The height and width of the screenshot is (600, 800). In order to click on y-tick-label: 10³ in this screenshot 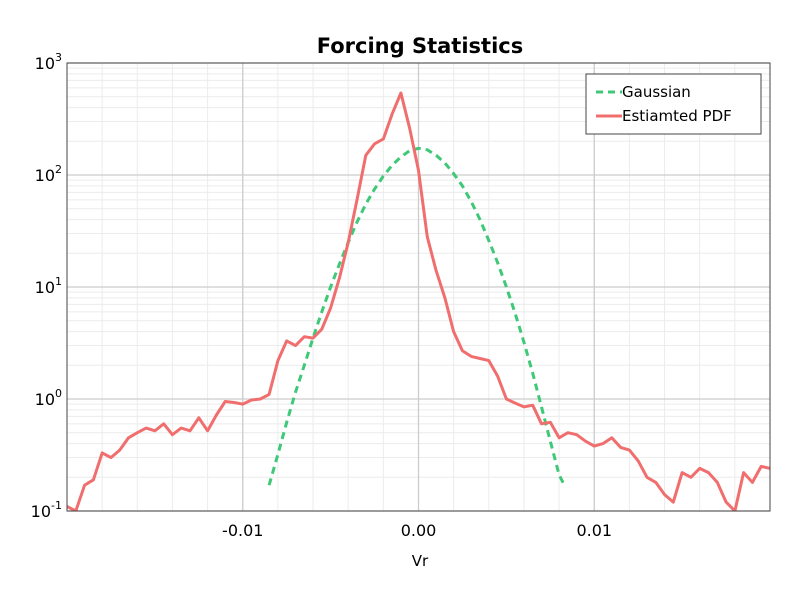, I will do `click(48, 62)`.